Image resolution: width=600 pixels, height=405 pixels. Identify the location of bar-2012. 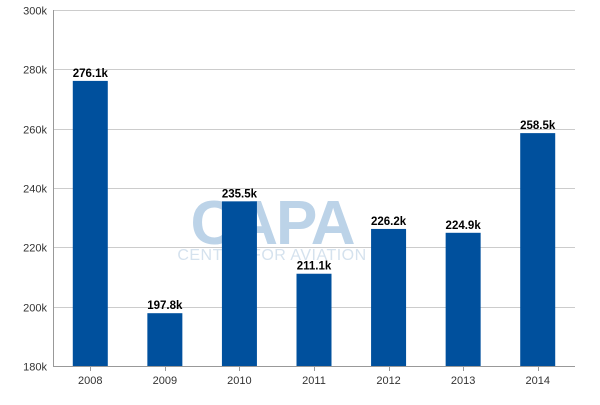
(389, 297).